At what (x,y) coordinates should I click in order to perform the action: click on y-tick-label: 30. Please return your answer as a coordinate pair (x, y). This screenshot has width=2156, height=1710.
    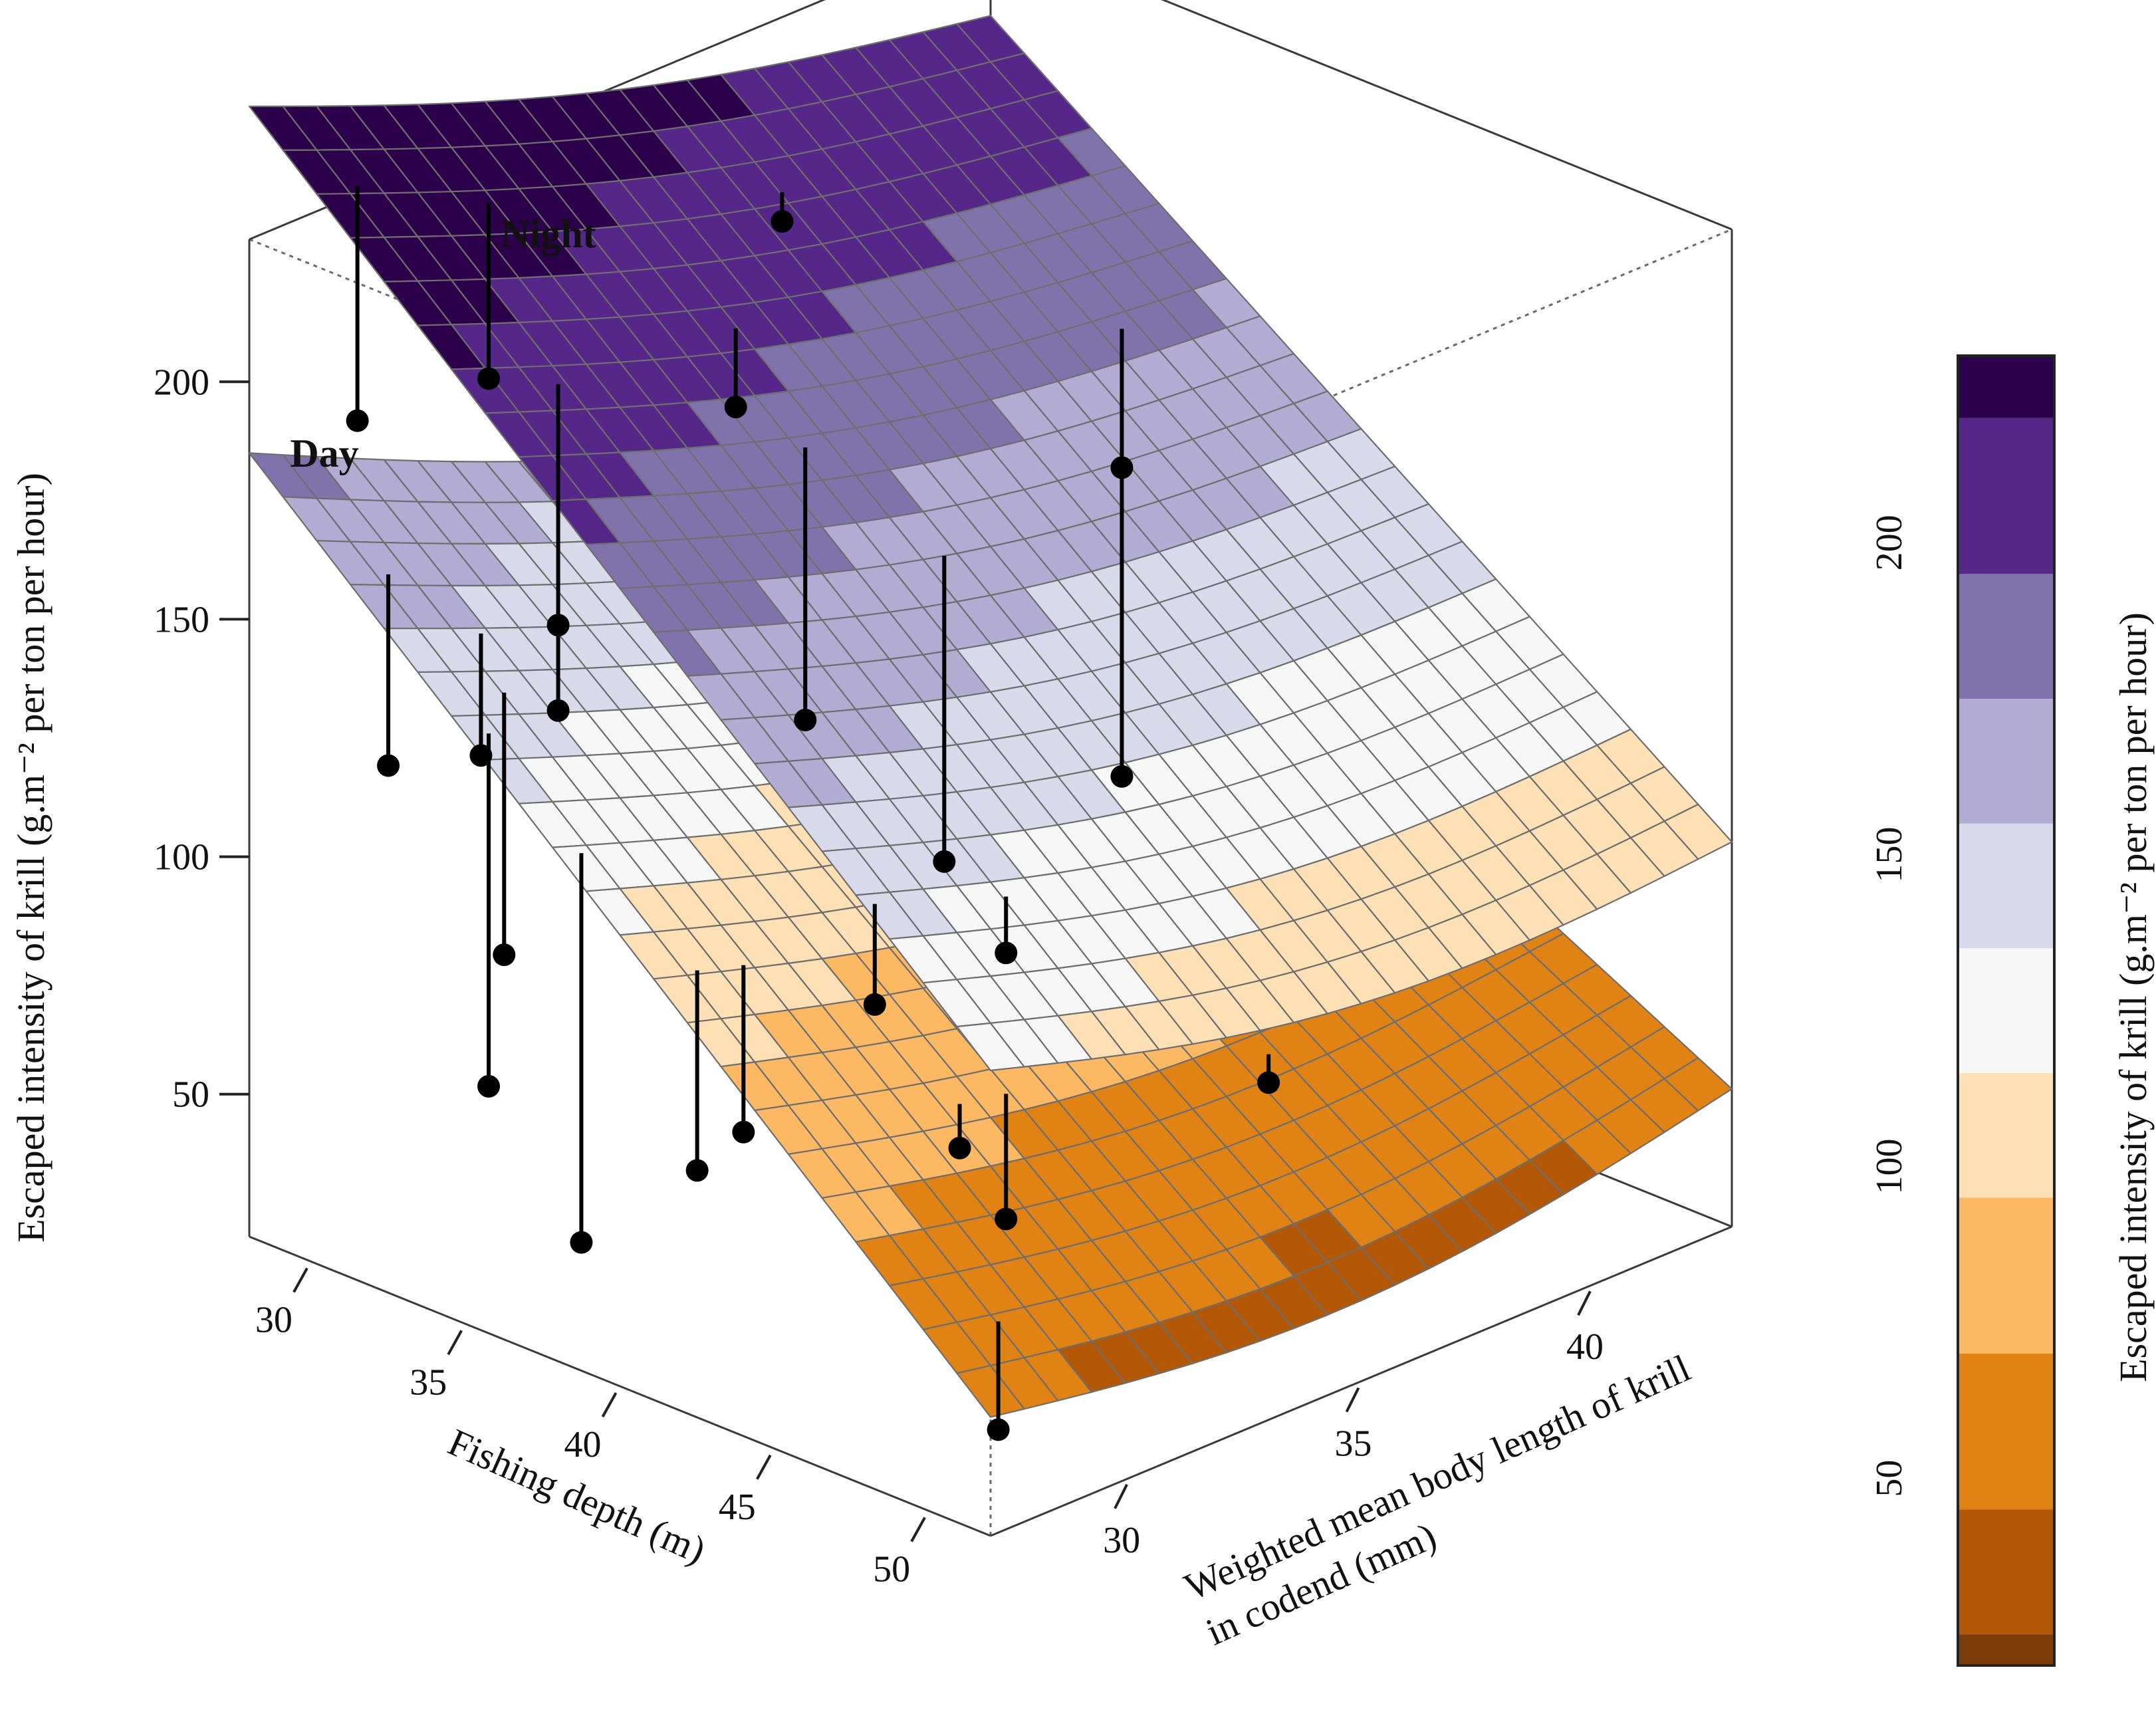
    Looking at the image, I should click on (1121, 1540).